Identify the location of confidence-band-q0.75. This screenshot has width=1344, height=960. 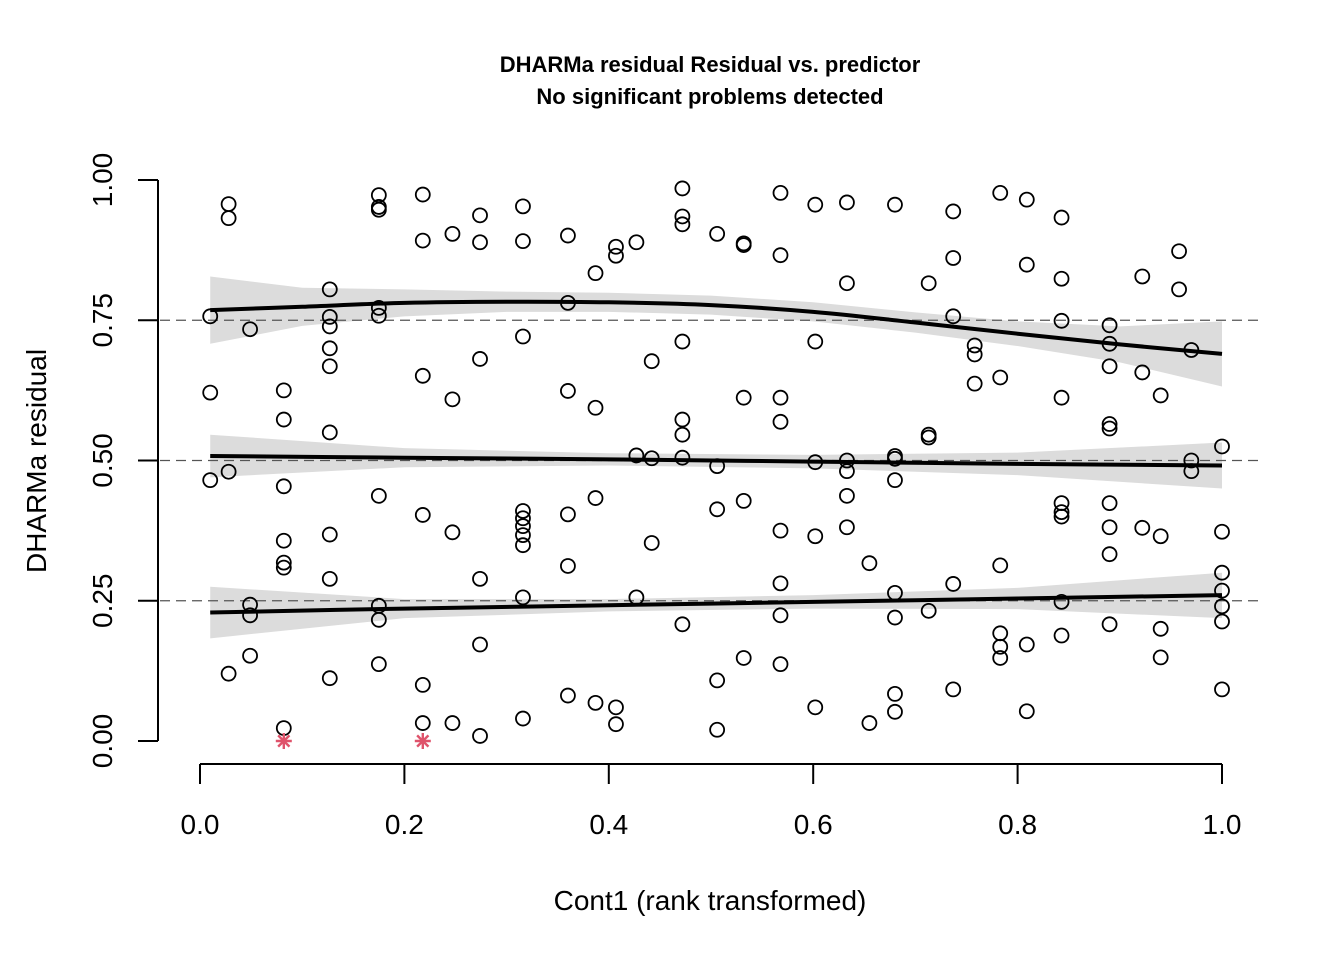
(716, 331).